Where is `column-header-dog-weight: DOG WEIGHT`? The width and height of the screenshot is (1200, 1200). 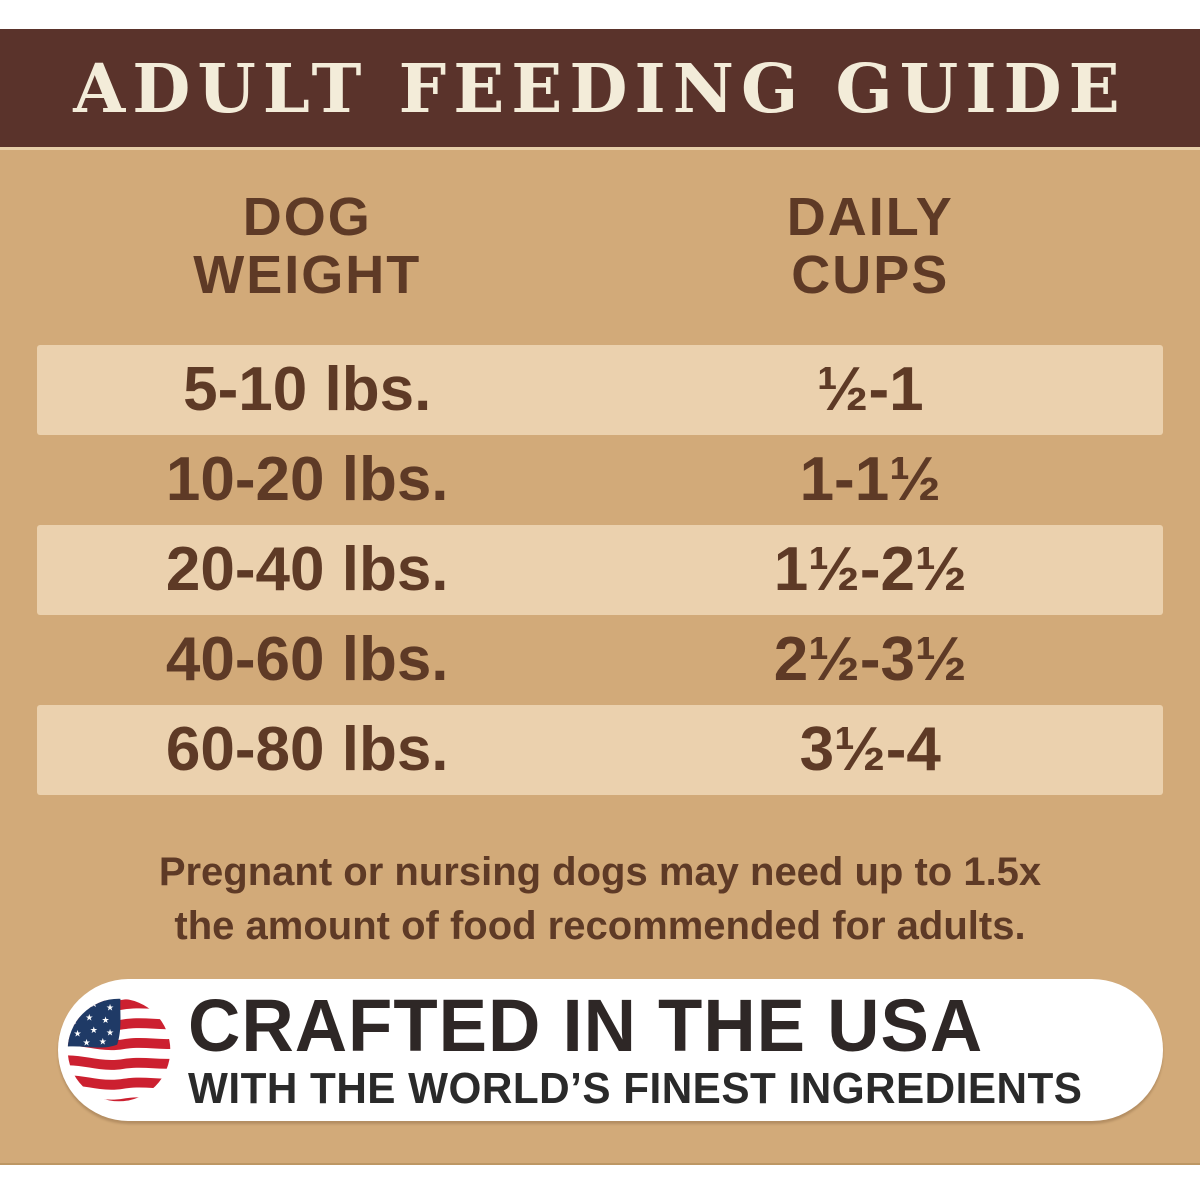 column-header-dog-weight: DOG WEIGHT is located at coordinates (307, 246).